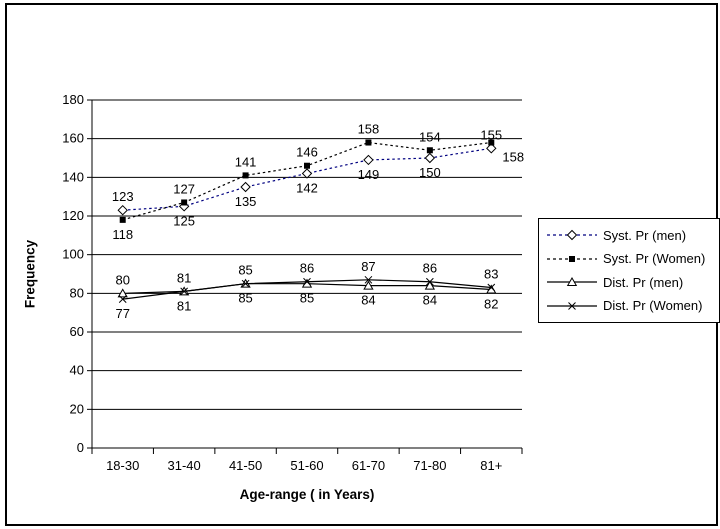 This screenshot has height=529, width=720. I want to click on y-tick-label: 120, so click(73, 215).